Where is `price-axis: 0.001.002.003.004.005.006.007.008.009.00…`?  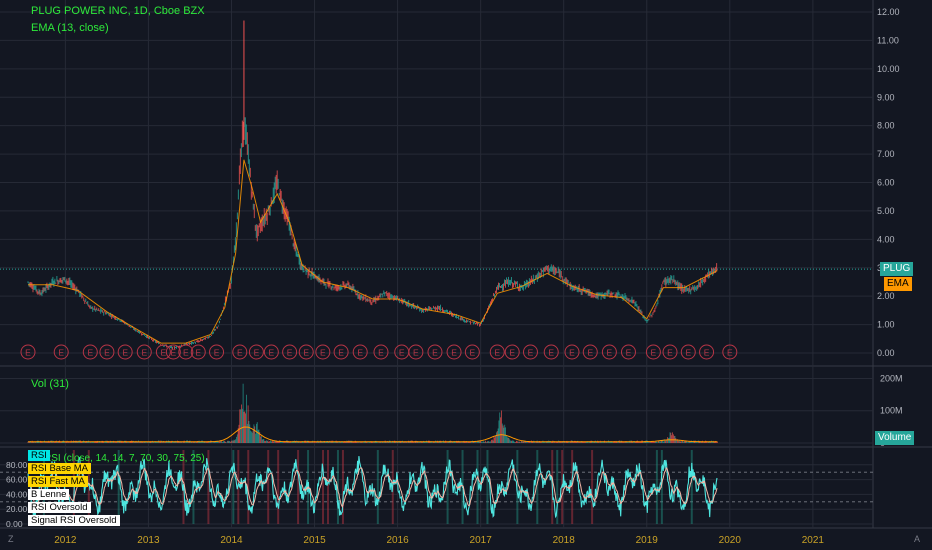 price-axis: 0.001.002.003.004.005.006.007.008.009.00… is located at coordinates (888, 182).